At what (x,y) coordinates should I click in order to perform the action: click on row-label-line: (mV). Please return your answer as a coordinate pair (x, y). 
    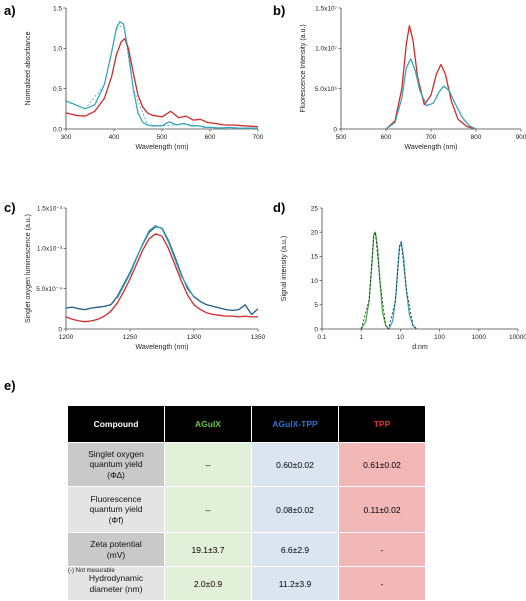
    Looking at the image, I should click on (116, 554).